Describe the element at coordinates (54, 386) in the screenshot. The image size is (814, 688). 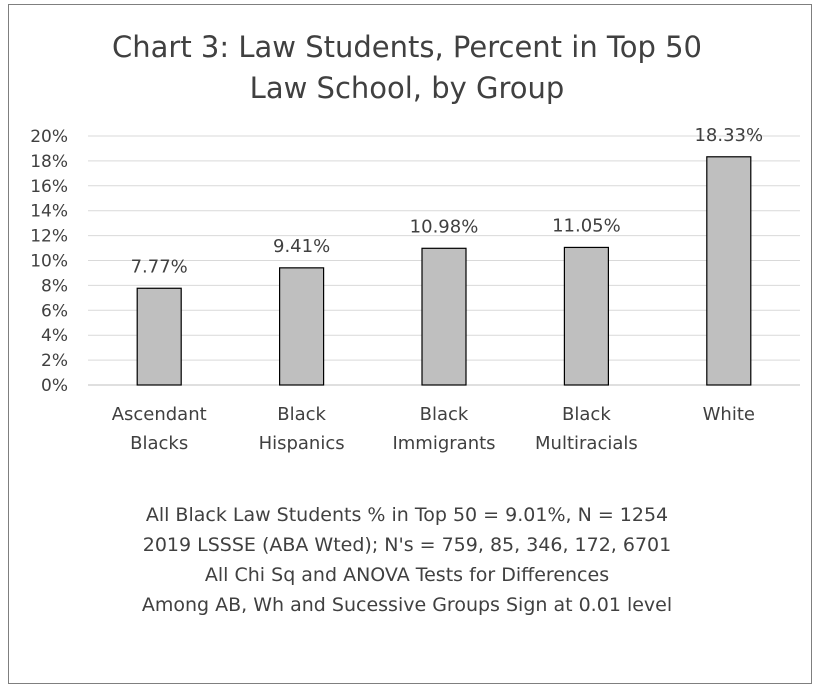
I see `y-tick-label: 0%` at that location.